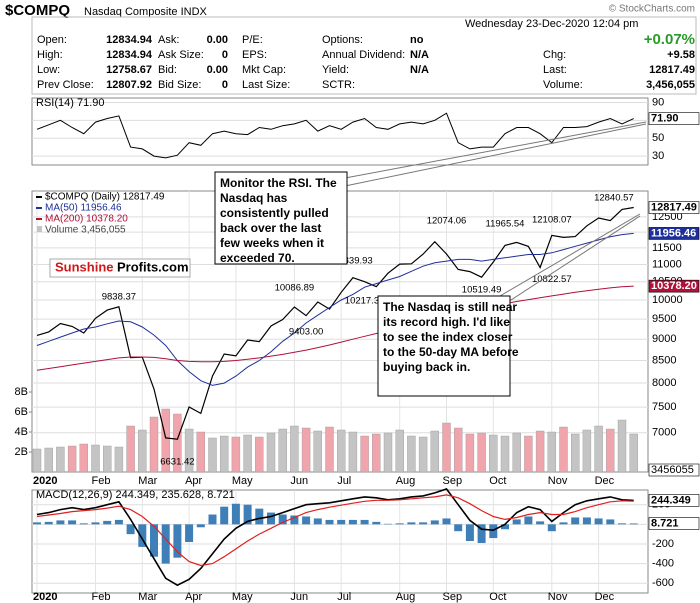  Describe the element at coordinates (21, 432) in the screenshot. I see `volume-tick-label: 4B` at that location.